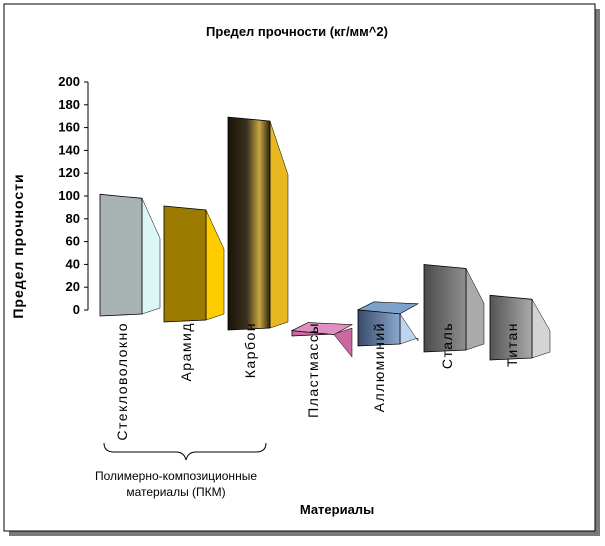  Describe the element at coordinates (76, 309) in the screenshot. I see `y-tick-label: 0` at that location.